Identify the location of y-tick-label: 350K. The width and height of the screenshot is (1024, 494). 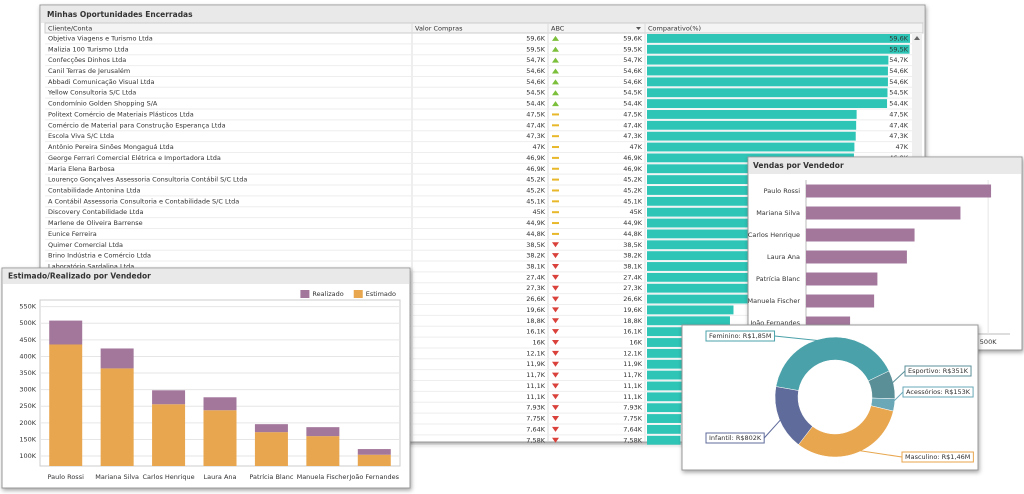
(27, 373).